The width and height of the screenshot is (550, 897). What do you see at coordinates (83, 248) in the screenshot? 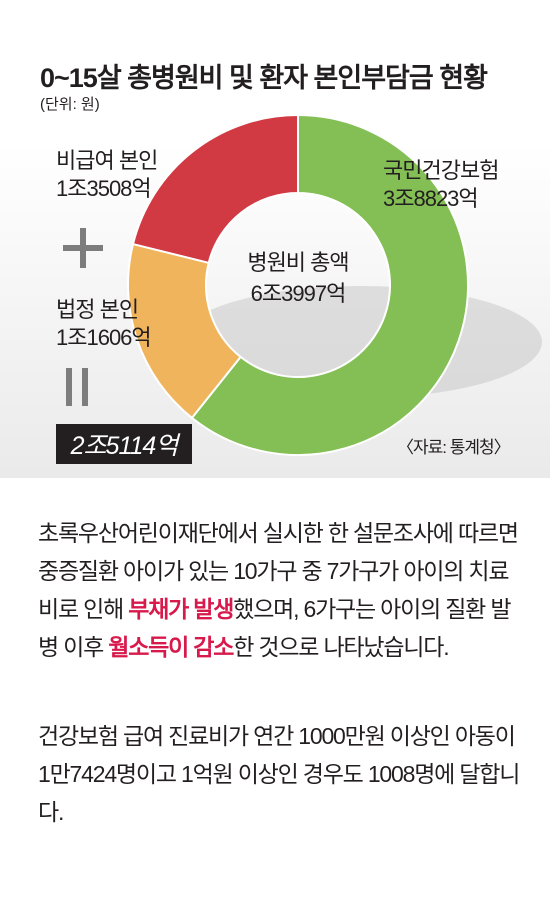
I see `plus-icon` at bounding box center [83, 248].